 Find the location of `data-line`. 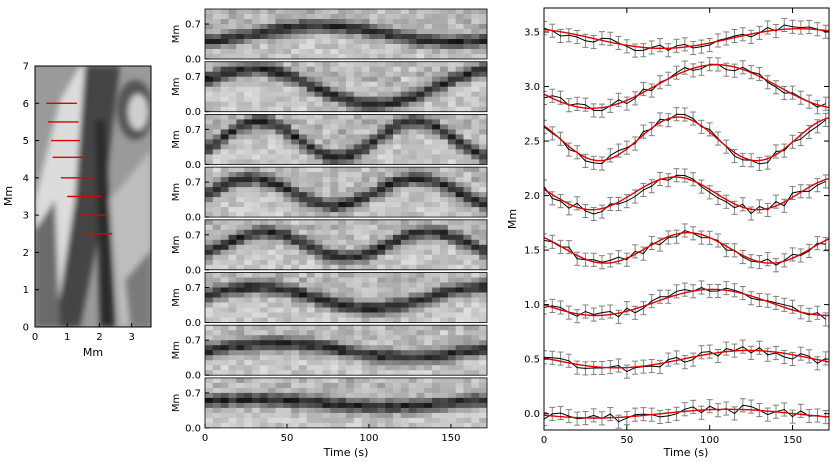

data-line is located at coordinates (685, 359).